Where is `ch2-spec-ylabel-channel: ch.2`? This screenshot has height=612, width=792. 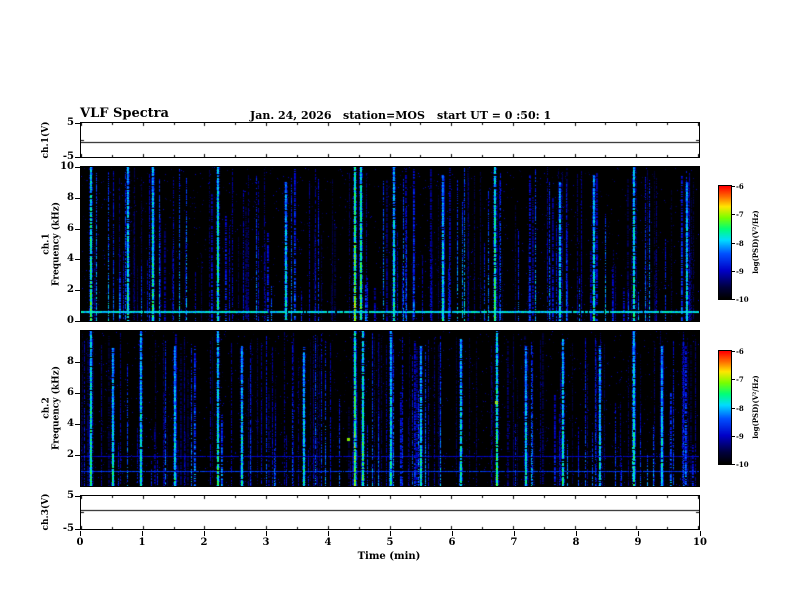
ch2-spec-ylabel-channel: ch.2 is located at coordinates (46, 408).